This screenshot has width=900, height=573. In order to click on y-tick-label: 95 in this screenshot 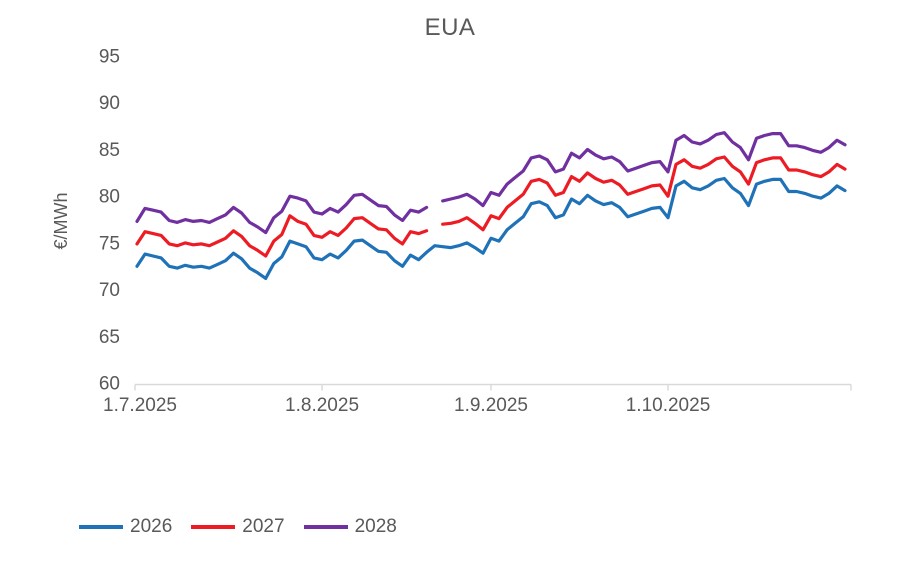, I will do `click(109, 57)`.